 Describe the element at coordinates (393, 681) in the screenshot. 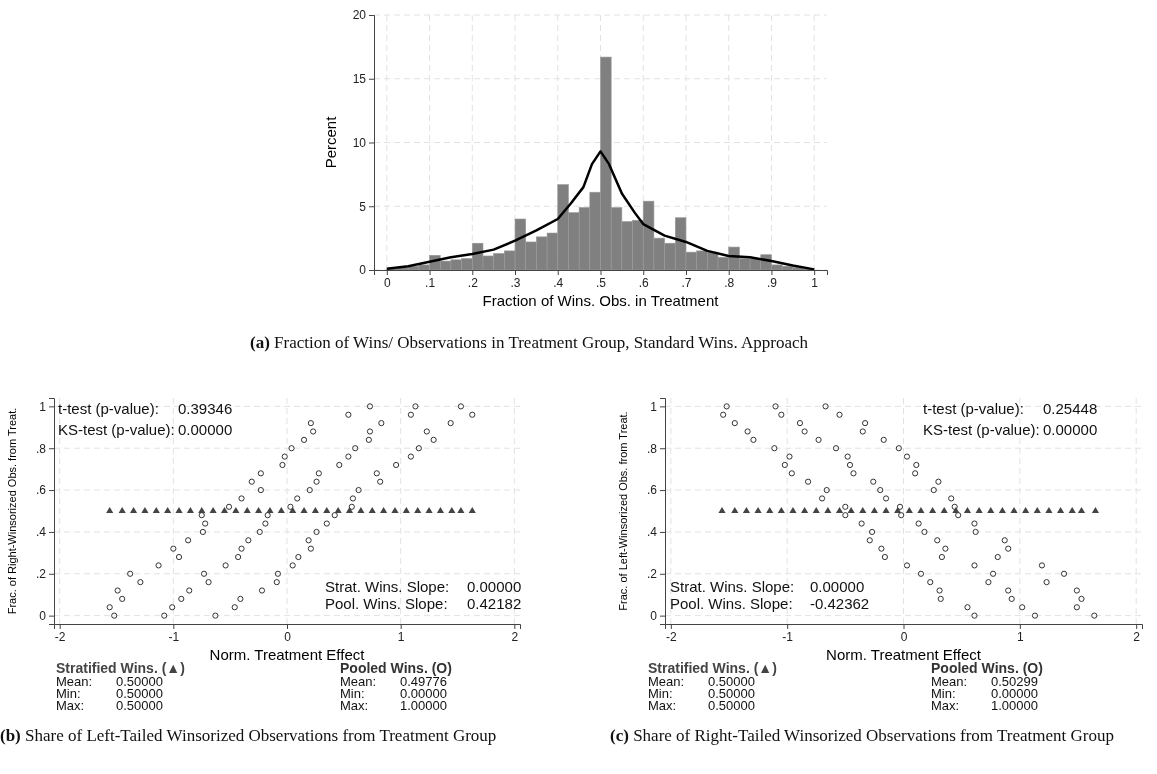

I see `text: Mean: 0.49776` at that location.